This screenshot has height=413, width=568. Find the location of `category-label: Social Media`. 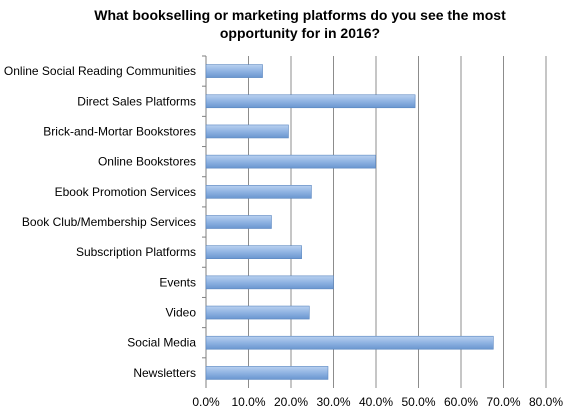

category-label: Social Media is located at coordinates (161, 343).